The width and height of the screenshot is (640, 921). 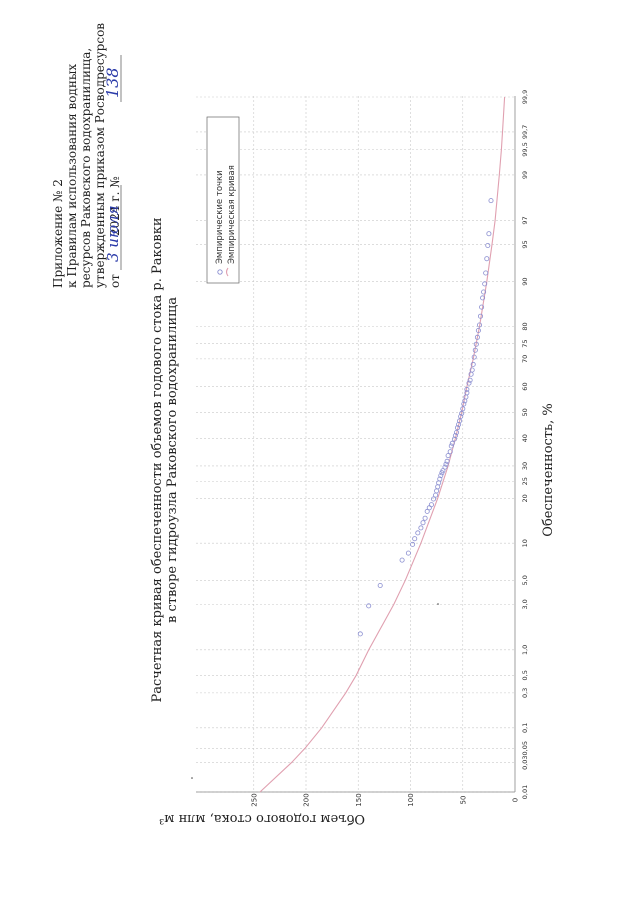 What do you see at coordinates (525, 386) in the screenshot?
I see `x-tick-label: 60` at bounding box center [525, 386].